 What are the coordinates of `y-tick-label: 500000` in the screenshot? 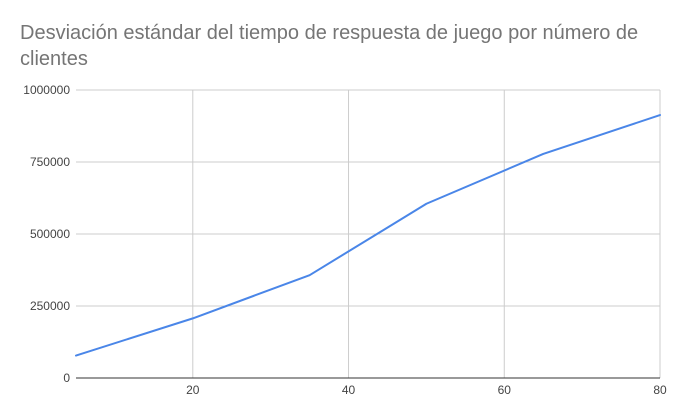 It's located at (50, 234).